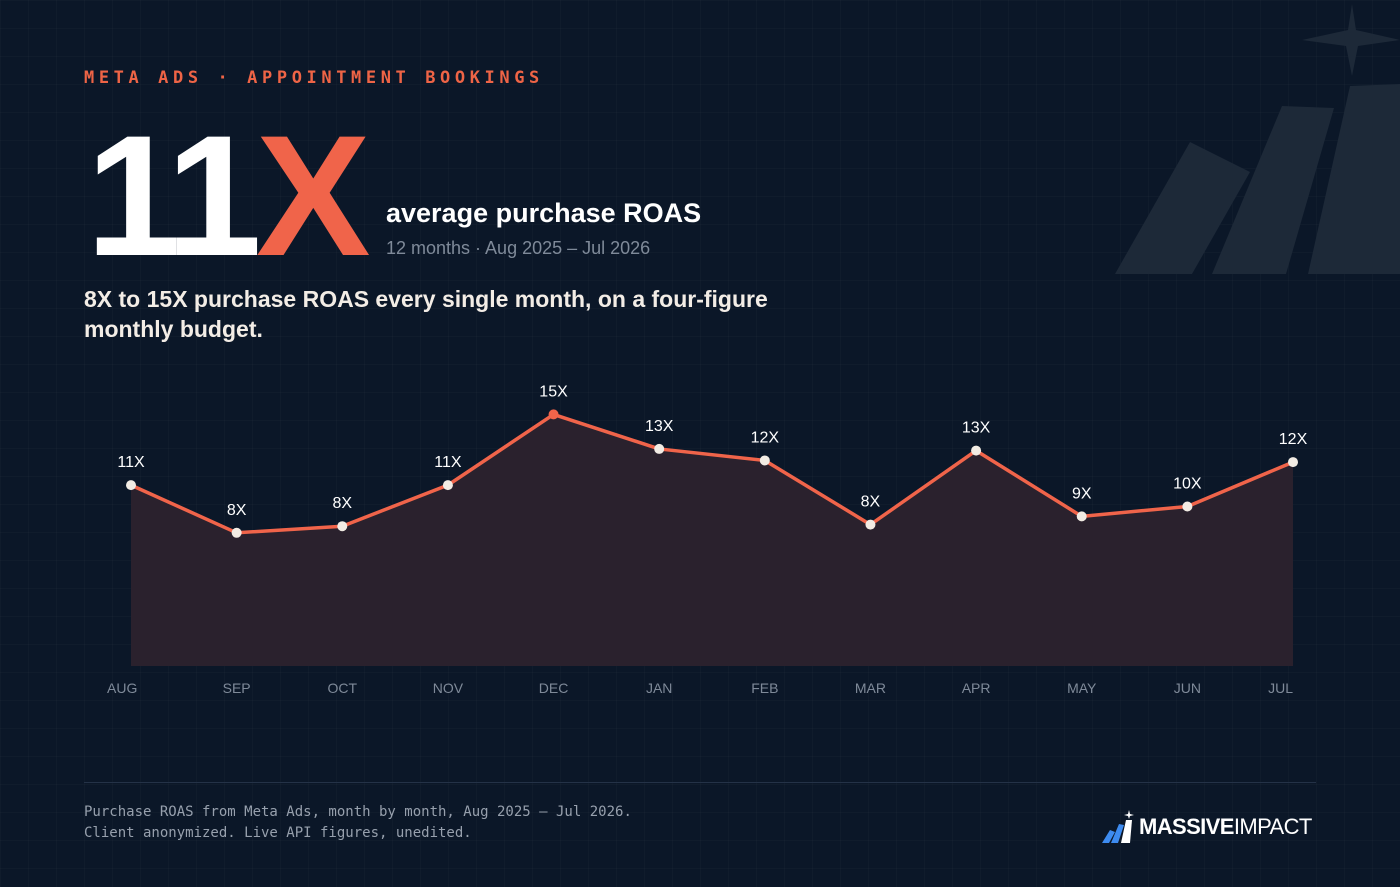 The width and height of the screenshot is (1400, 887). What do you see at coordinates (1186, 826) in the screenshot?
I see `logo-wordmark-bold: MASSIVE` at bounding box center [1186, 826].